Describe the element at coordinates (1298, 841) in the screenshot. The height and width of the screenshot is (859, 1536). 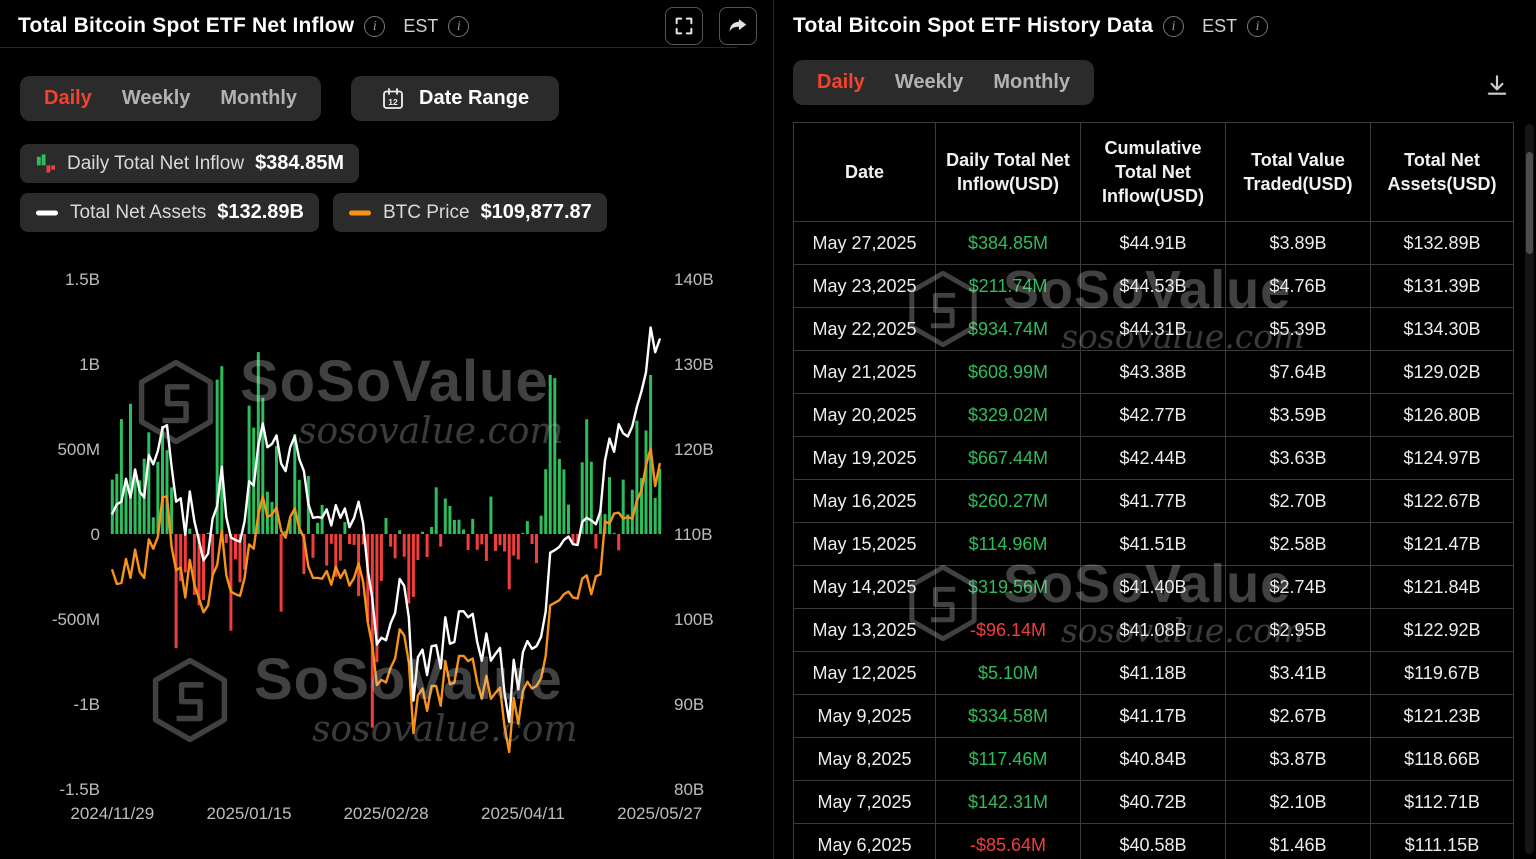
I see `traded-cell: $1.46B` at that location.